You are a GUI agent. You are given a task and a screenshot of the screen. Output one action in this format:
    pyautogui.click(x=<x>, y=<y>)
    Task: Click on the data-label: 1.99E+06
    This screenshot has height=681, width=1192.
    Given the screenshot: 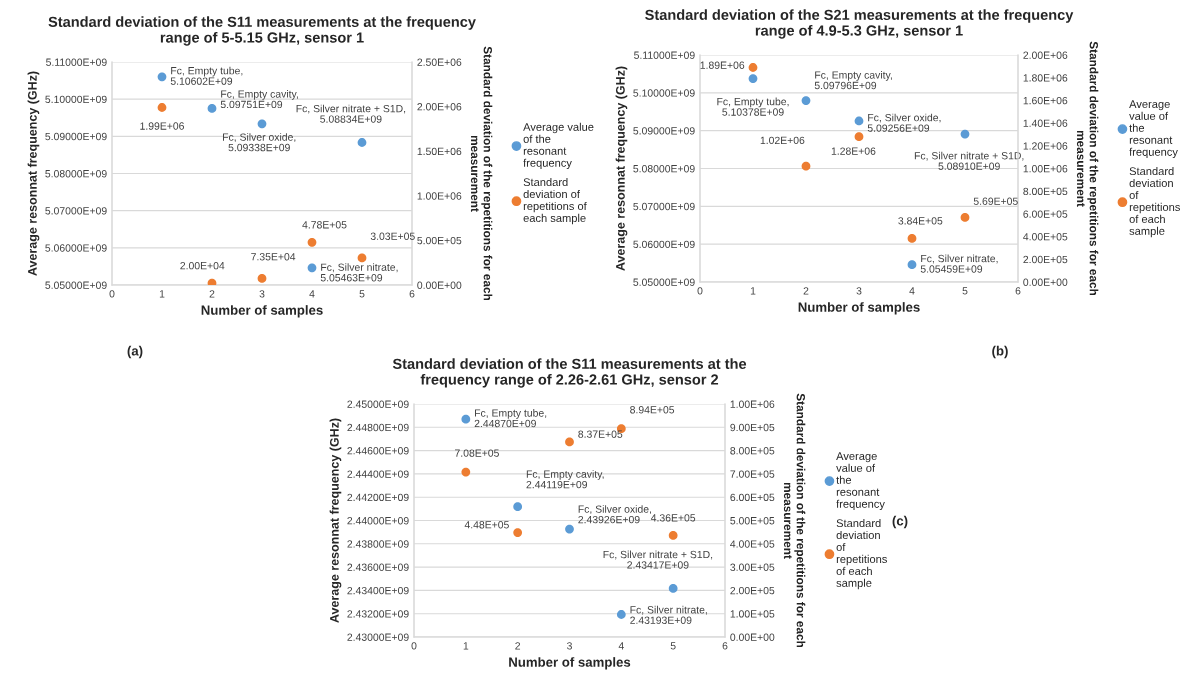 What is the action you would take?
    pyautogui.click(x=162, y=126)
    